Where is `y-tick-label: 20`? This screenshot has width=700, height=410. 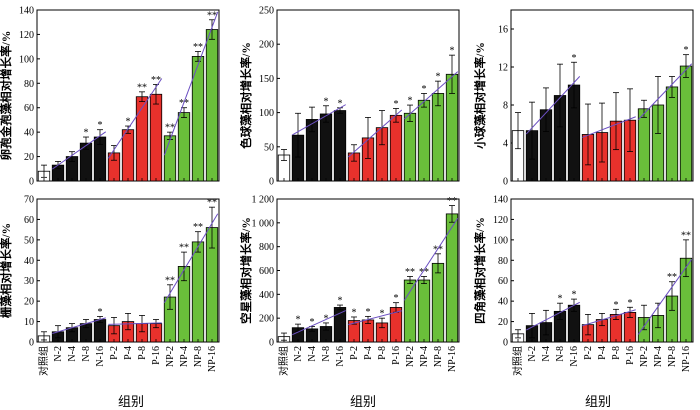 y-tick-label: 20 is located at coordinates (29, 157).